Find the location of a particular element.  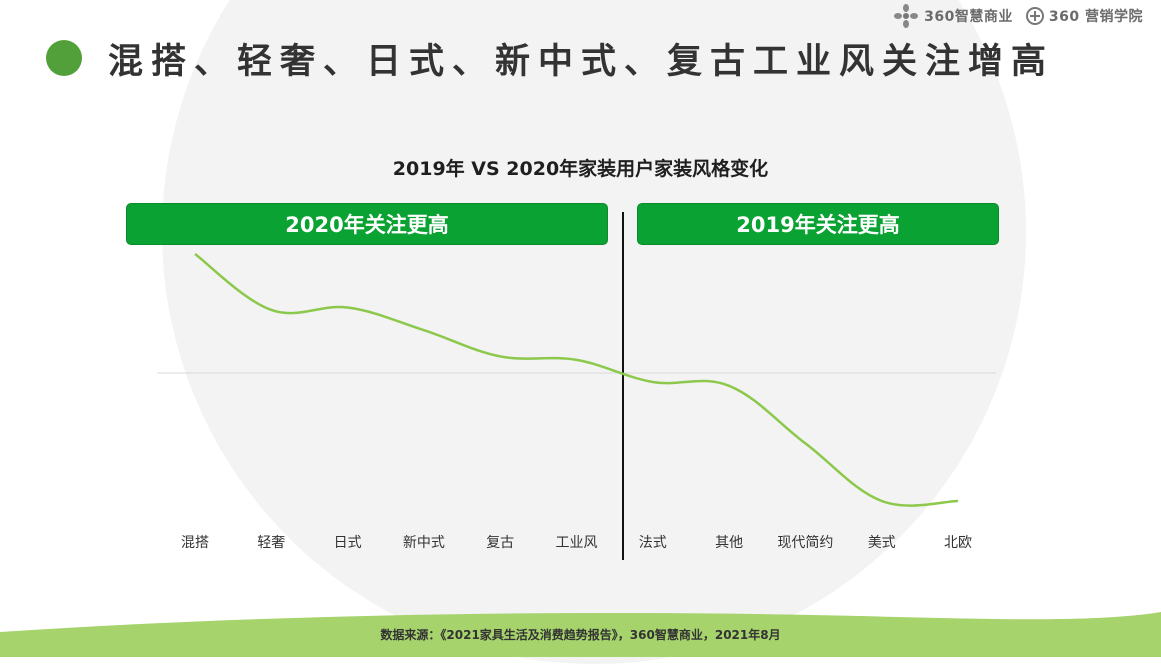

brand-360-marketing-academy: 360 营销学院 is located at coordinates (1084, 16).